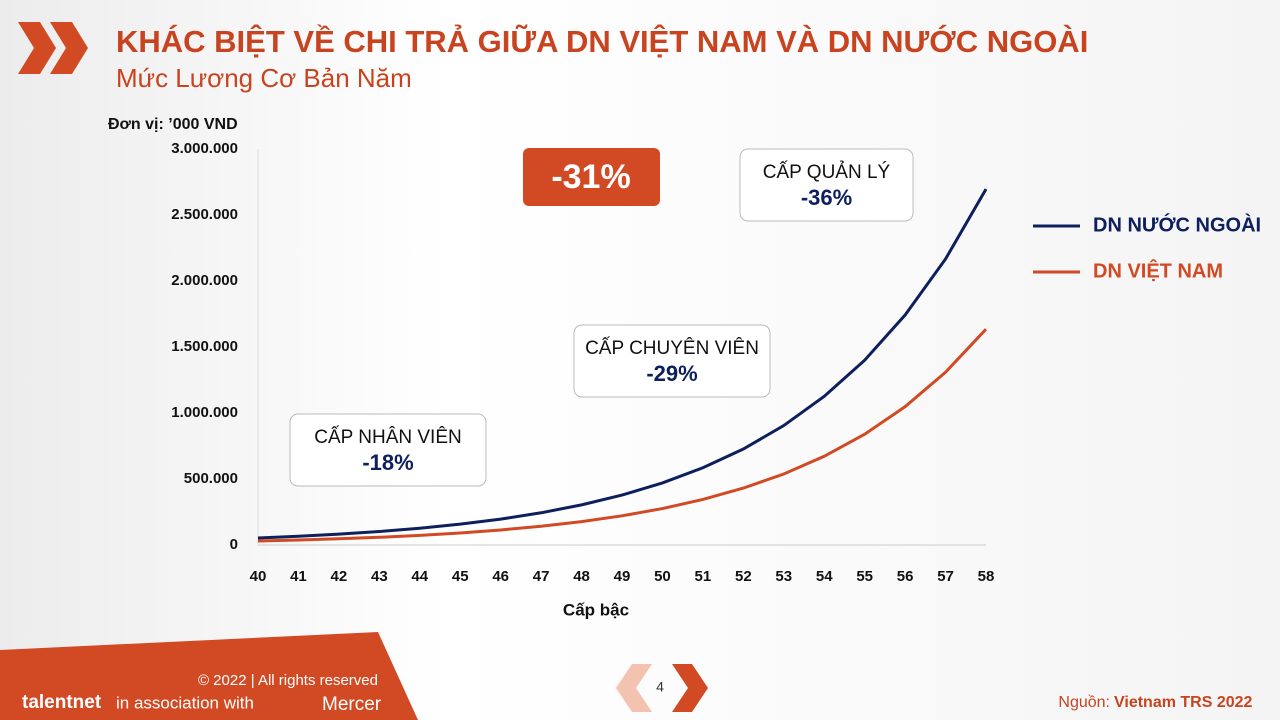 Image resolution: width=1280 pixels, height=720 pixels. What do you see at coordinates (460, 576) in the screenshot?
I see `x-tick-label: 45` at bounding box center [460, 576].